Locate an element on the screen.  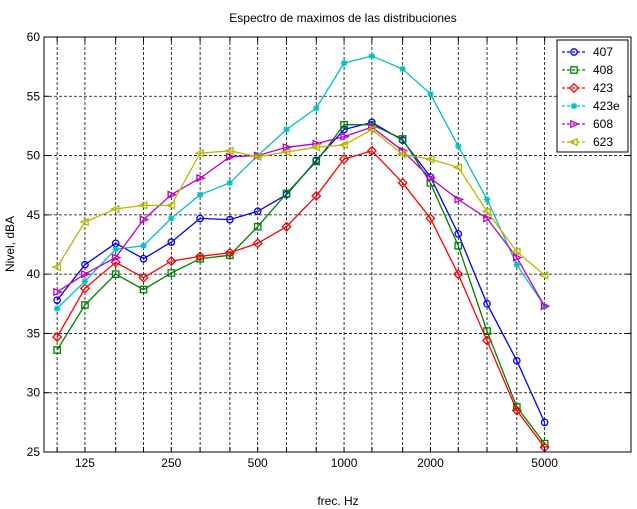
legend-box is located at coordinates (592, 96).